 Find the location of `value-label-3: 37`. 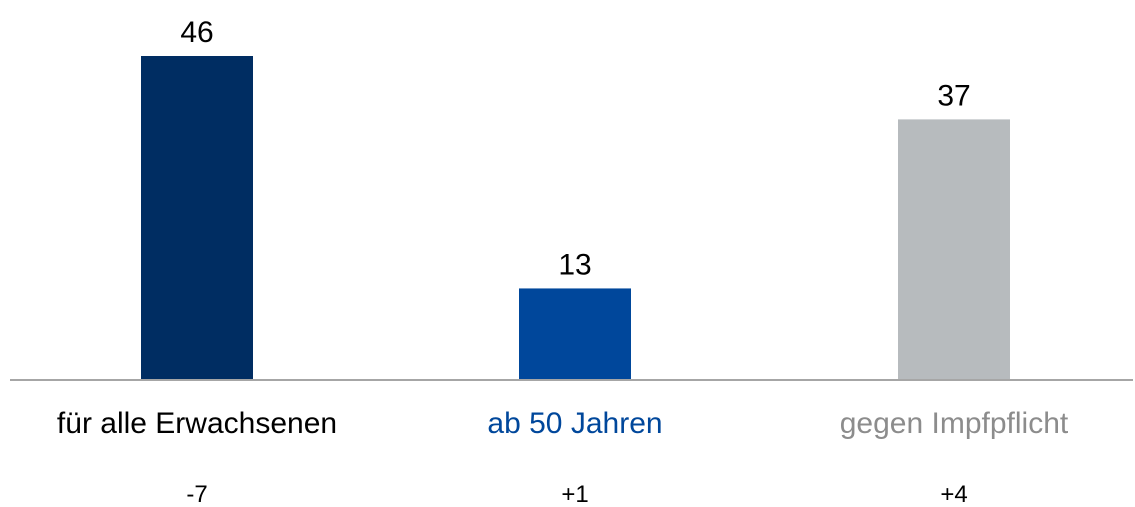

value-label-3: 37 is located at coordinates (953, 95).